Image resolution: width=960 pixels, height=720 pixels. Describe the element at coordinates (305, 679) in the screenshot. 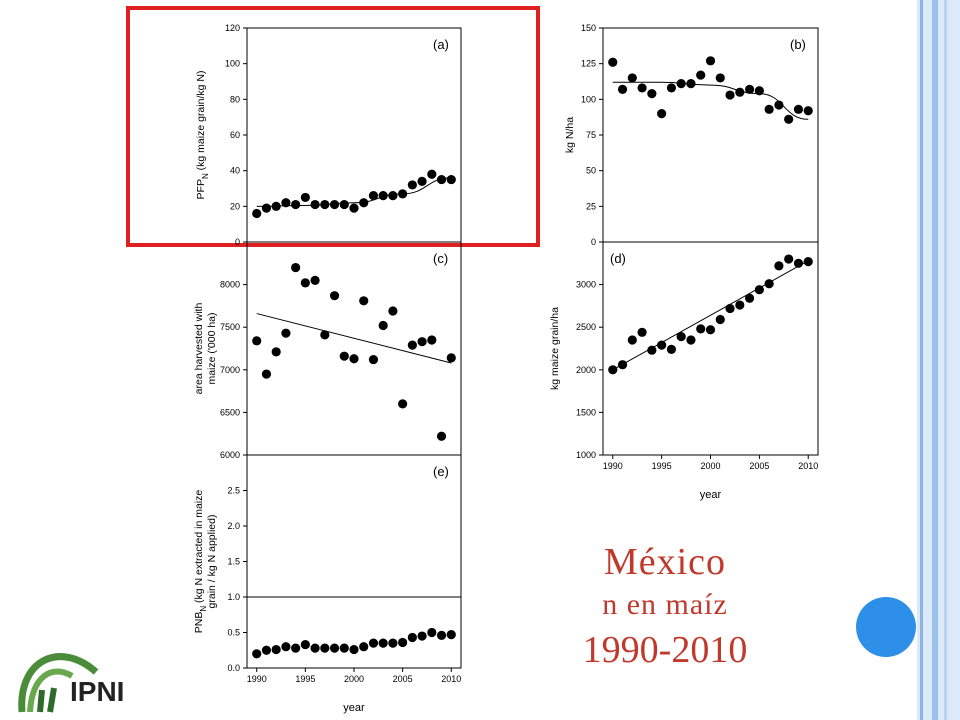

I see `x-tick-label-e: 1995` at that location.